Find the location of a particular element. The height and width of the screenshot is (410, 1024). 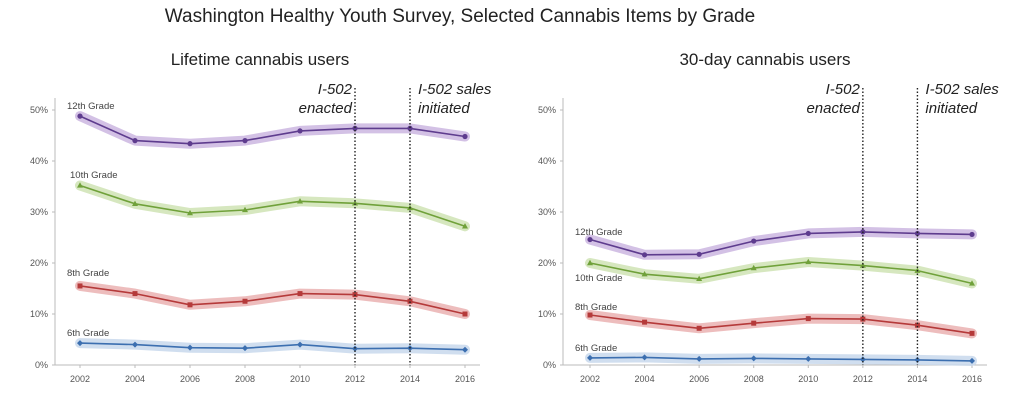

x-tick-label: 2014 is located at coordinates (410, 379).